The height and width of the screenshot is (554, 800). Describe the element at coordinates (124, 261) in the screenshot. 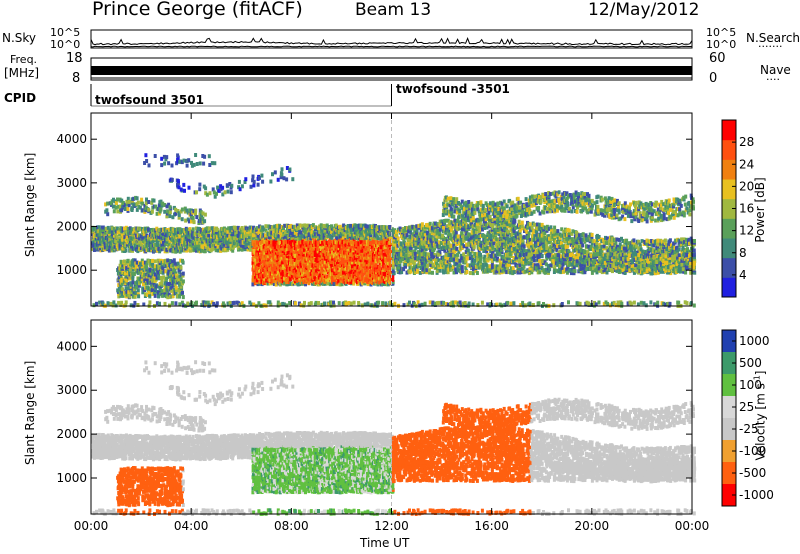

I see `cell-2020` at that location.